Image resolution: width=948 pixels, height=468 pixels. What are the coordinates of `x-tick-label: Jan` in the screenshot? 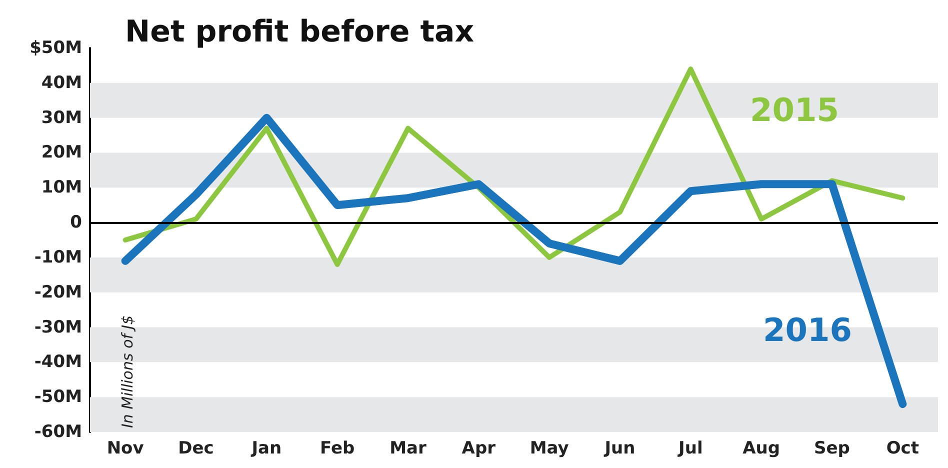 It's located at (266, 448).